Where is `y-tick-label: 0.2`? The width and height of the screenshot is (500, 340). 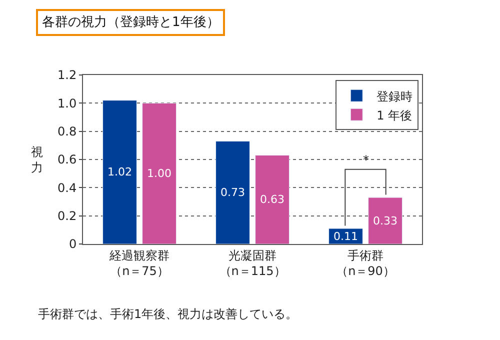
y-tick-label: 0.2 is located at coordinates (67, 216).